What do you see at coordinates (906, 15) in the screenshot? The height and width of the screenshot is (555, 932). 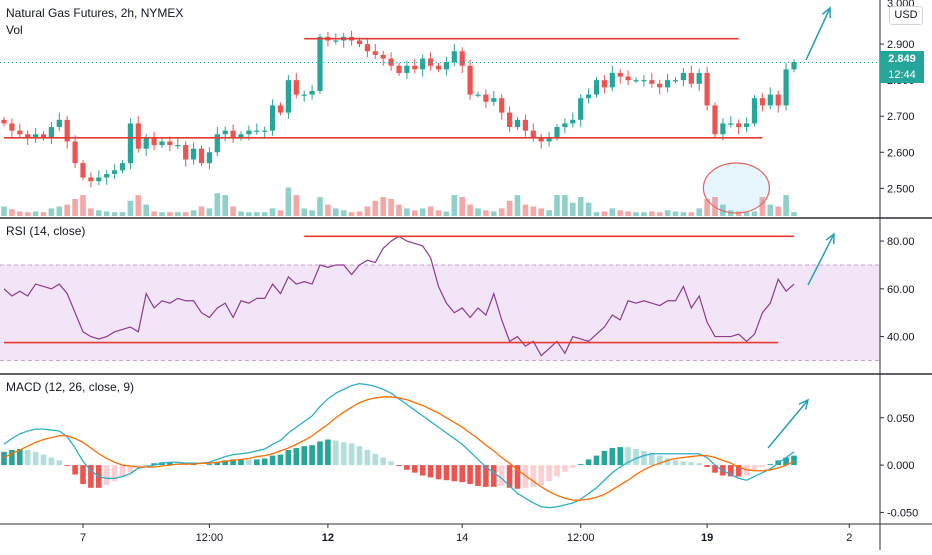 I see `currency-badge: USD` at bounding box center [906, 15].